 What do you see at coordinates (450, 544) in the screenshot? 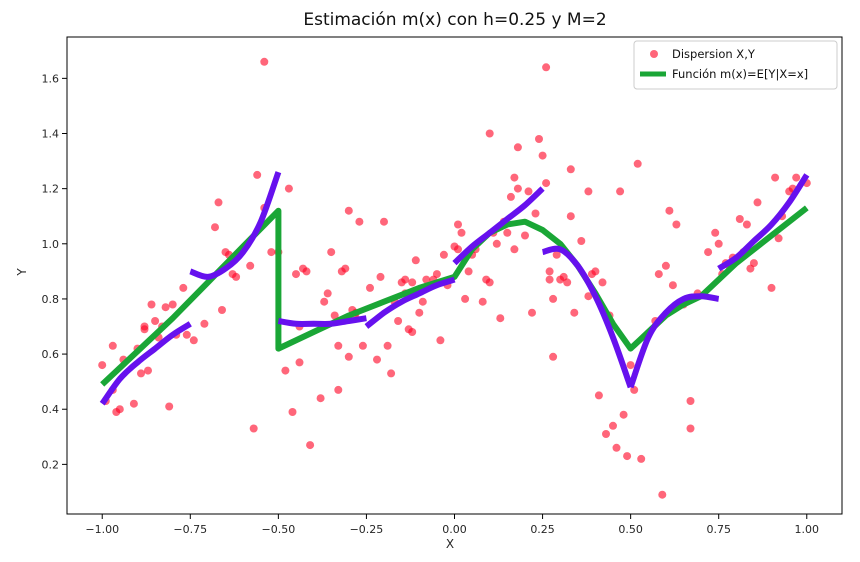
I see `x-axis-label: X` at bounding box center [450, 544].